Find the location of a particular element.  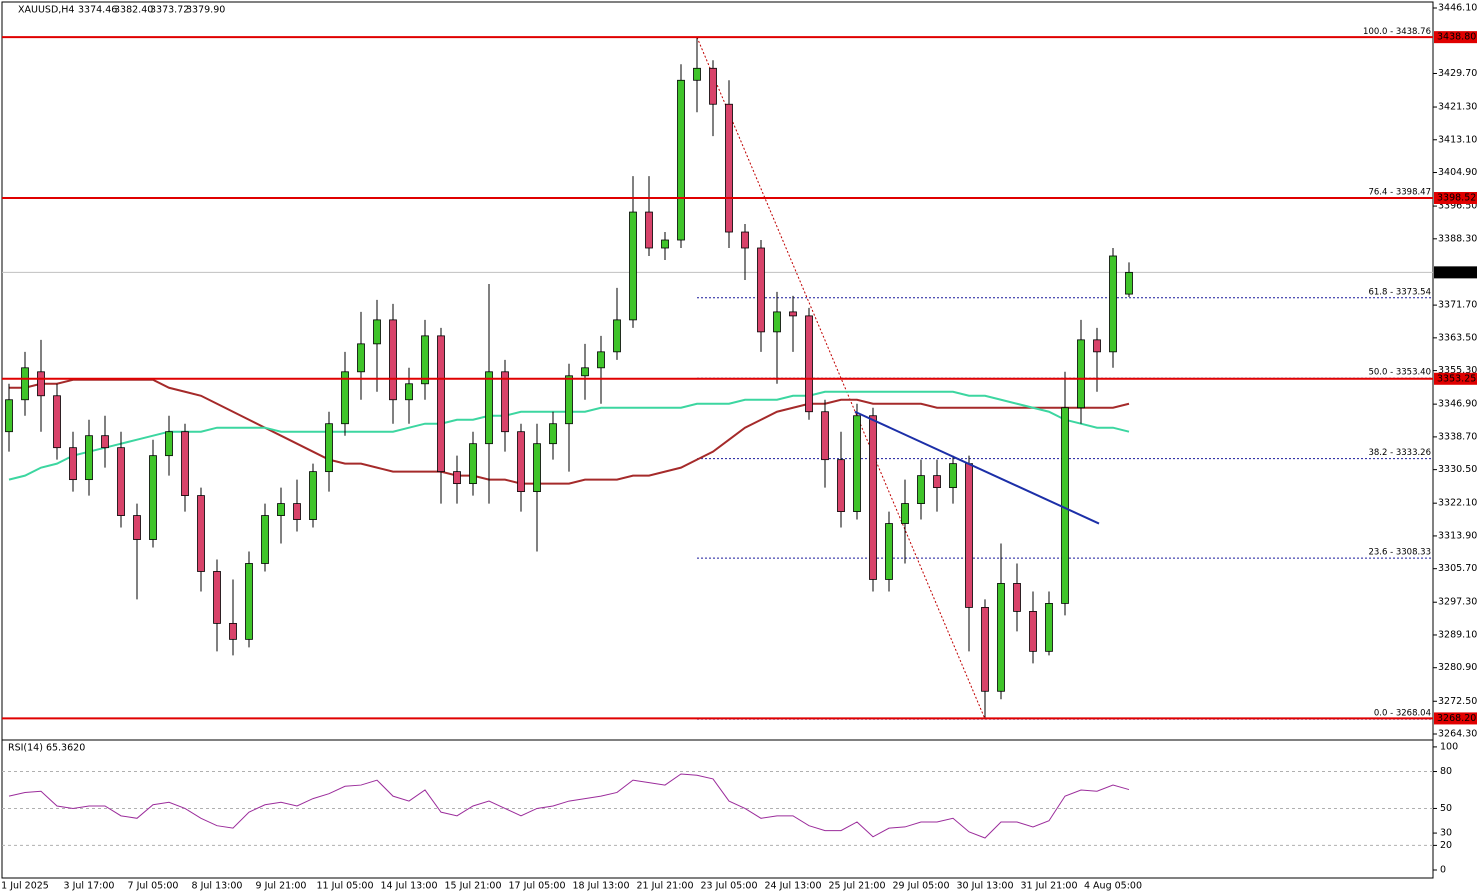

price-tag-label: 3268.20 is located at coordinates (1456, 718).